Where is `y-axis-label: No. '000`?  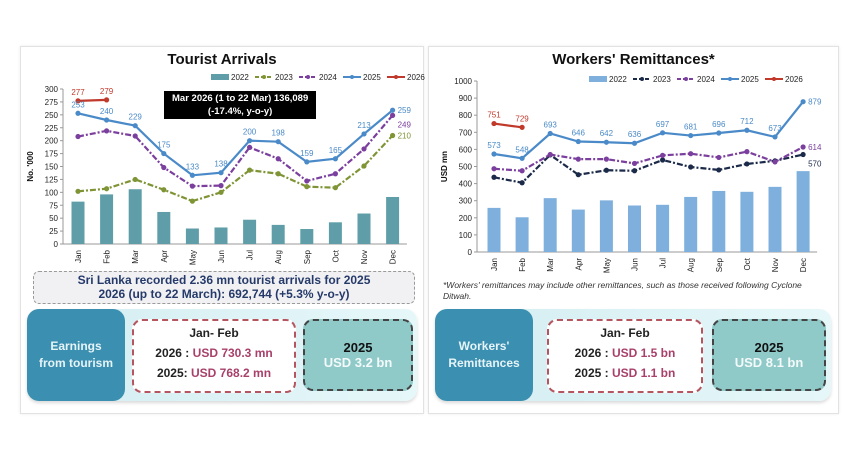 y-axis-label: No. '000 is located at coordinates (30, 166).